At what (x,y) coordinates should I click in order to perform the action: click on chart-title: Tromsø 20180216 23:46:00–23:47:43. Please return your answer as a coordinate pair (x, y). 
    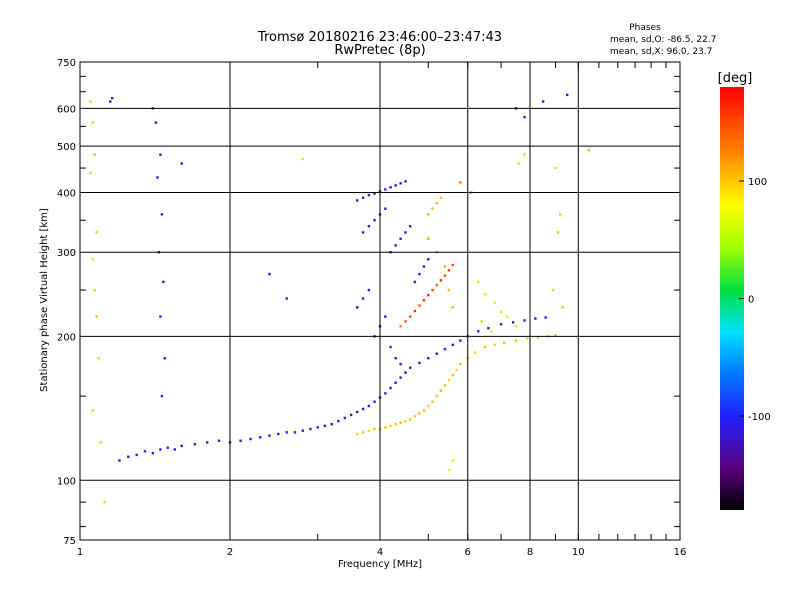
    Looking at the image, I should click on (379, 37).